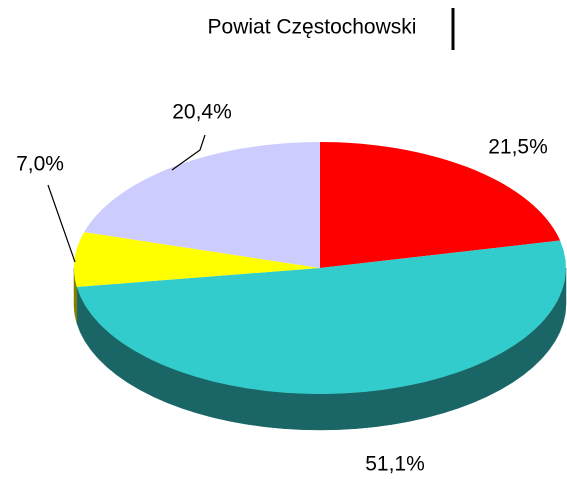 This screenshot has height=479, width=567. What do you see at coordinates (75, 295) in the screenshot?
I see `slice-side` at bounding box center [75, 295].